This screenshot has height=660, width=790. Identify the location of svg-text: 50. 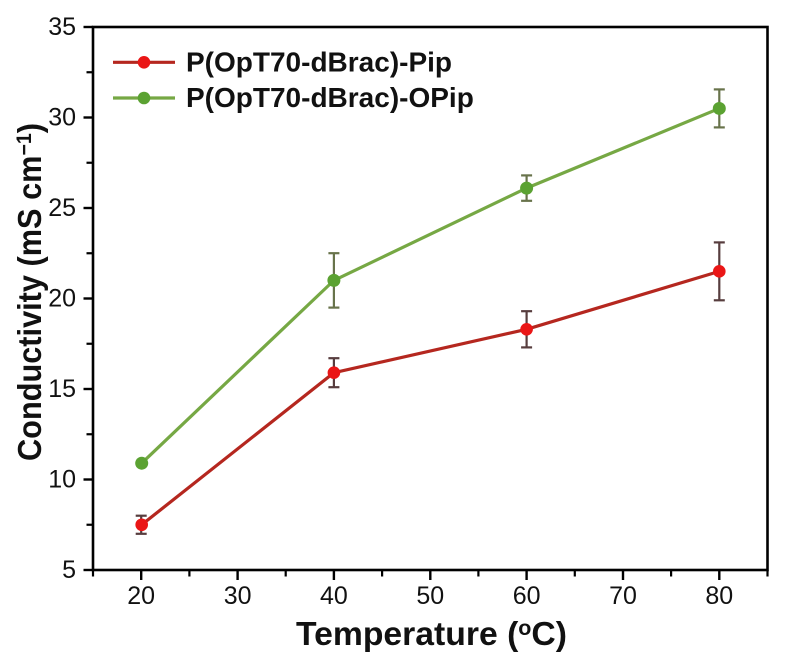
(430, 596).